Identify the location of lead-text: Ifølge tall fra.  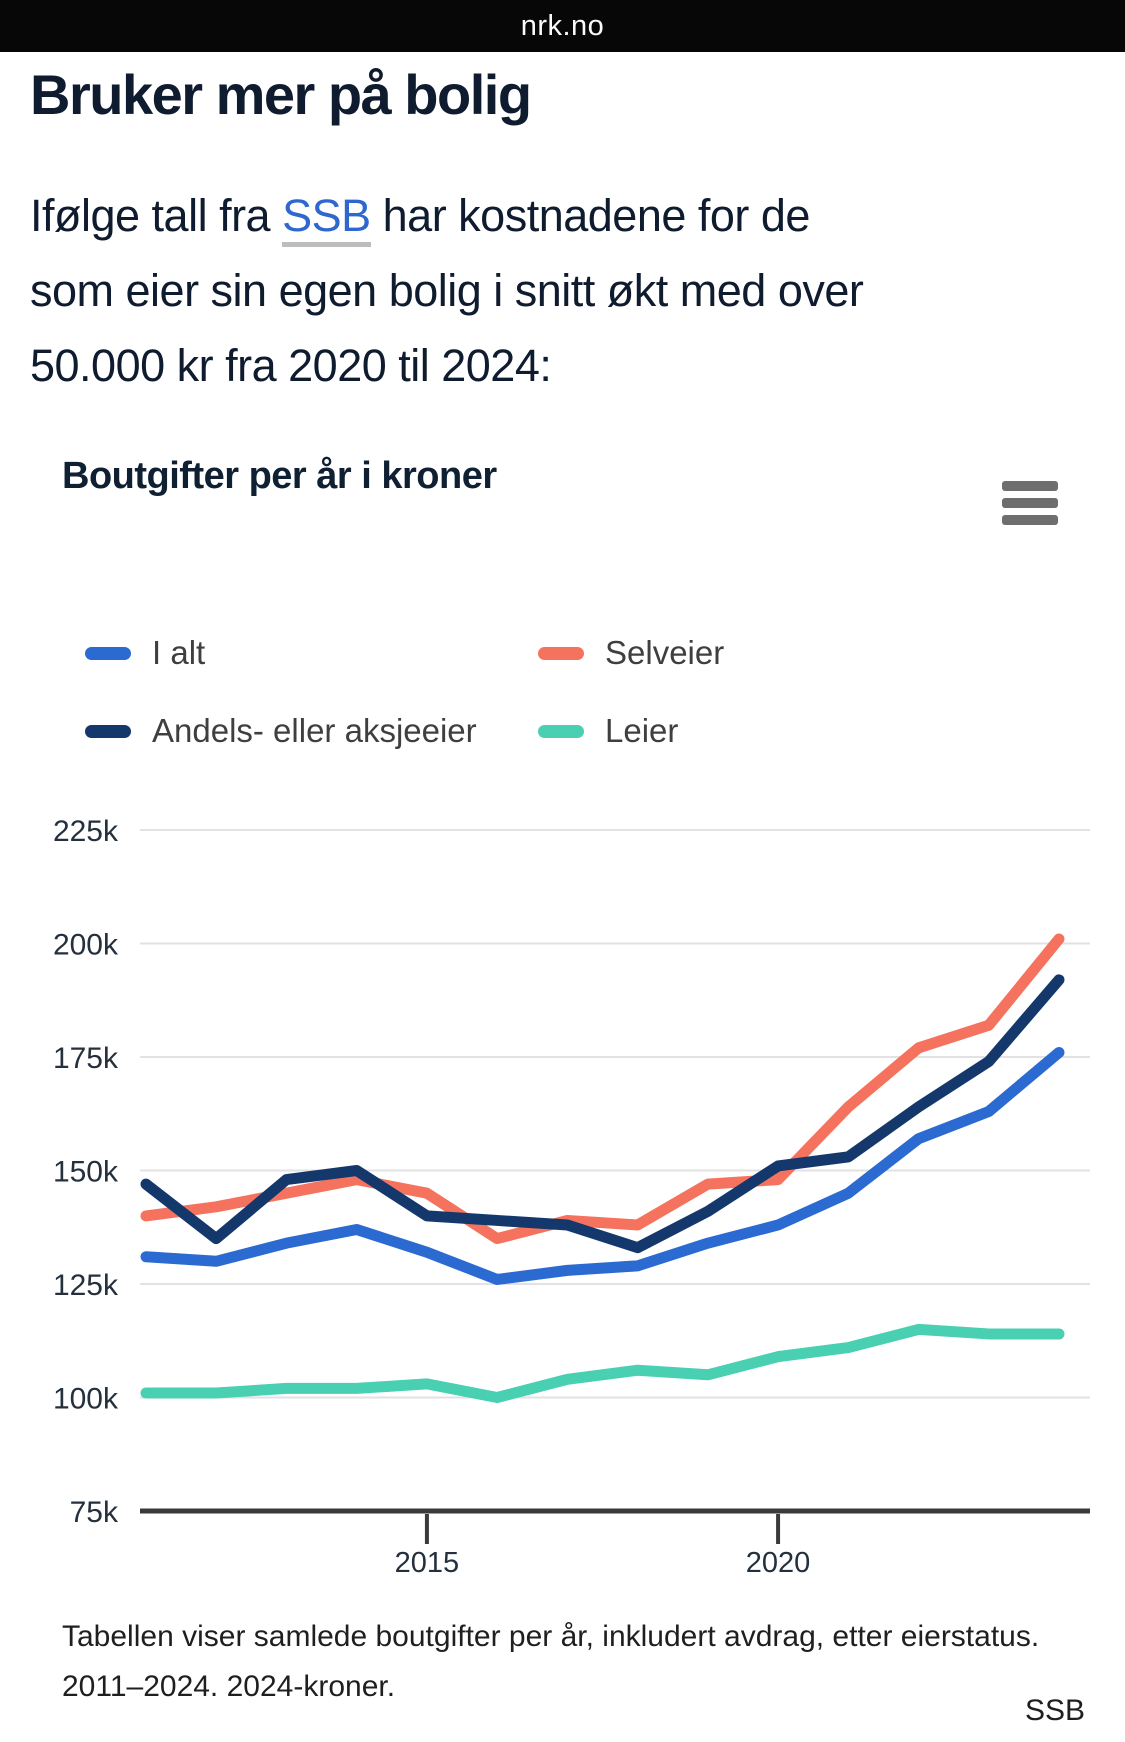
(156, 215).